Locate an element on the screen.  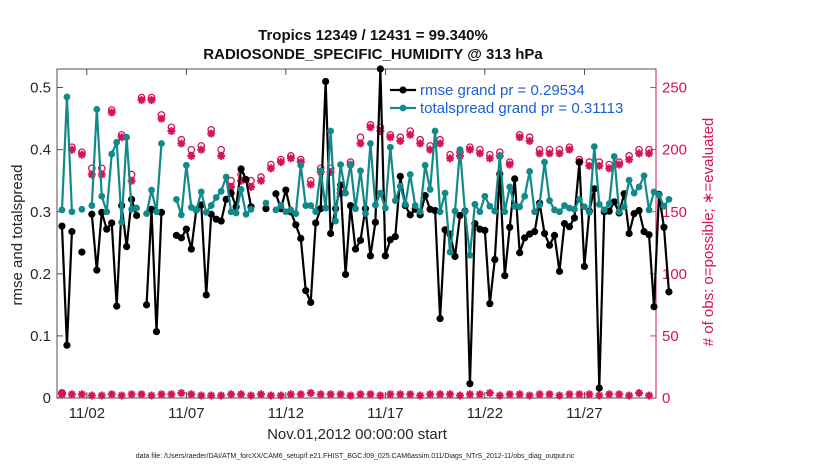
y-axis-label-right: # of obs: o=possible; ∗=evaluated is located at coordinates (708, 232).